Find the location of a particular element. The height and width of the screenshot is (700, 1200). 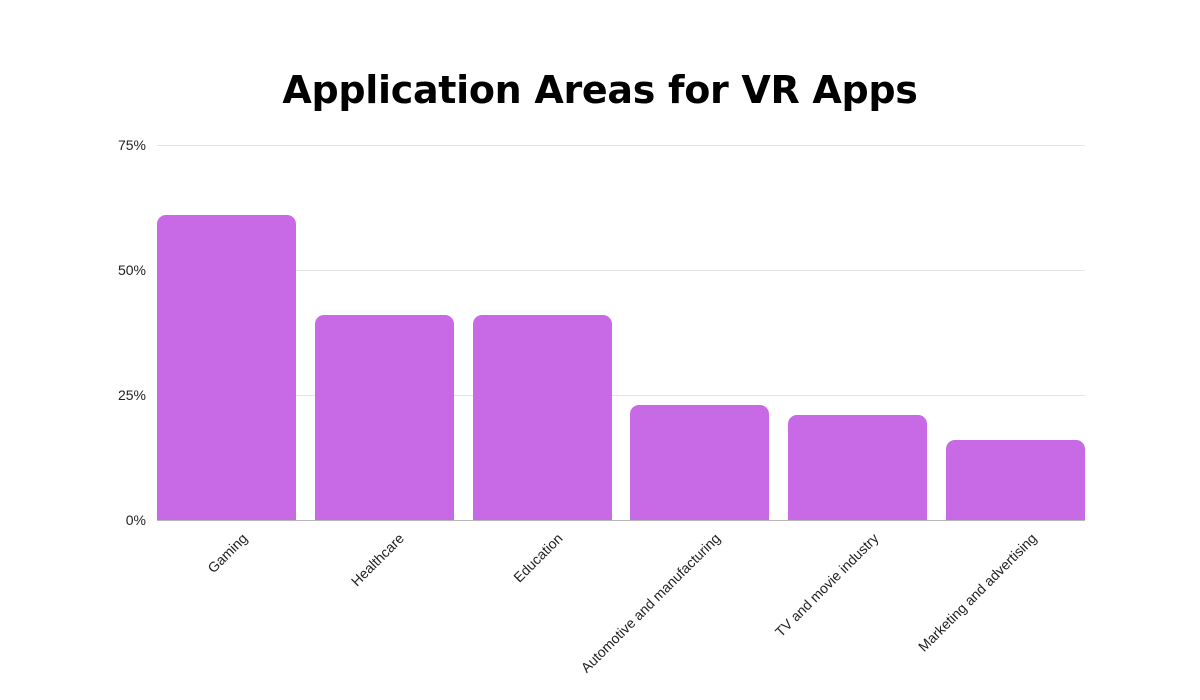

x-axis-baseline is located at coordinates (621, 520).